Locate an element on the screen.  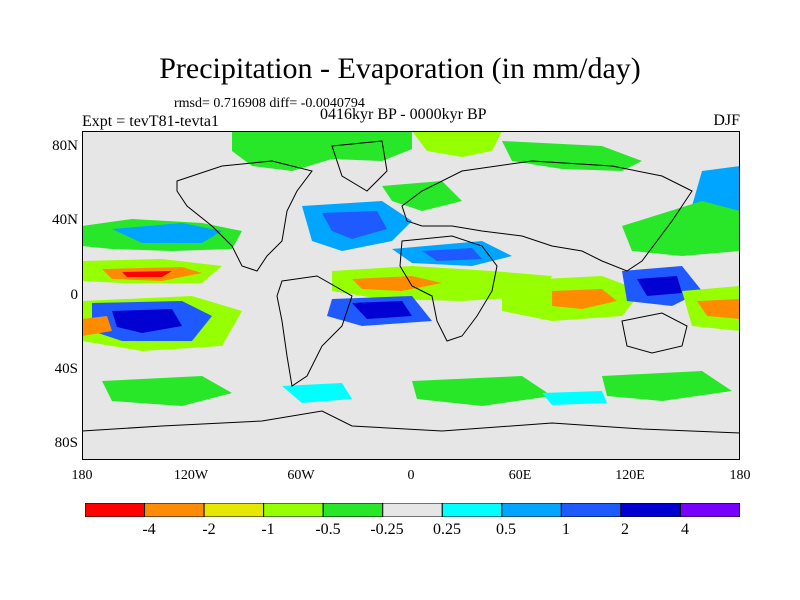
colorbar-label: -0.25 is located at coordinates (387, 529).